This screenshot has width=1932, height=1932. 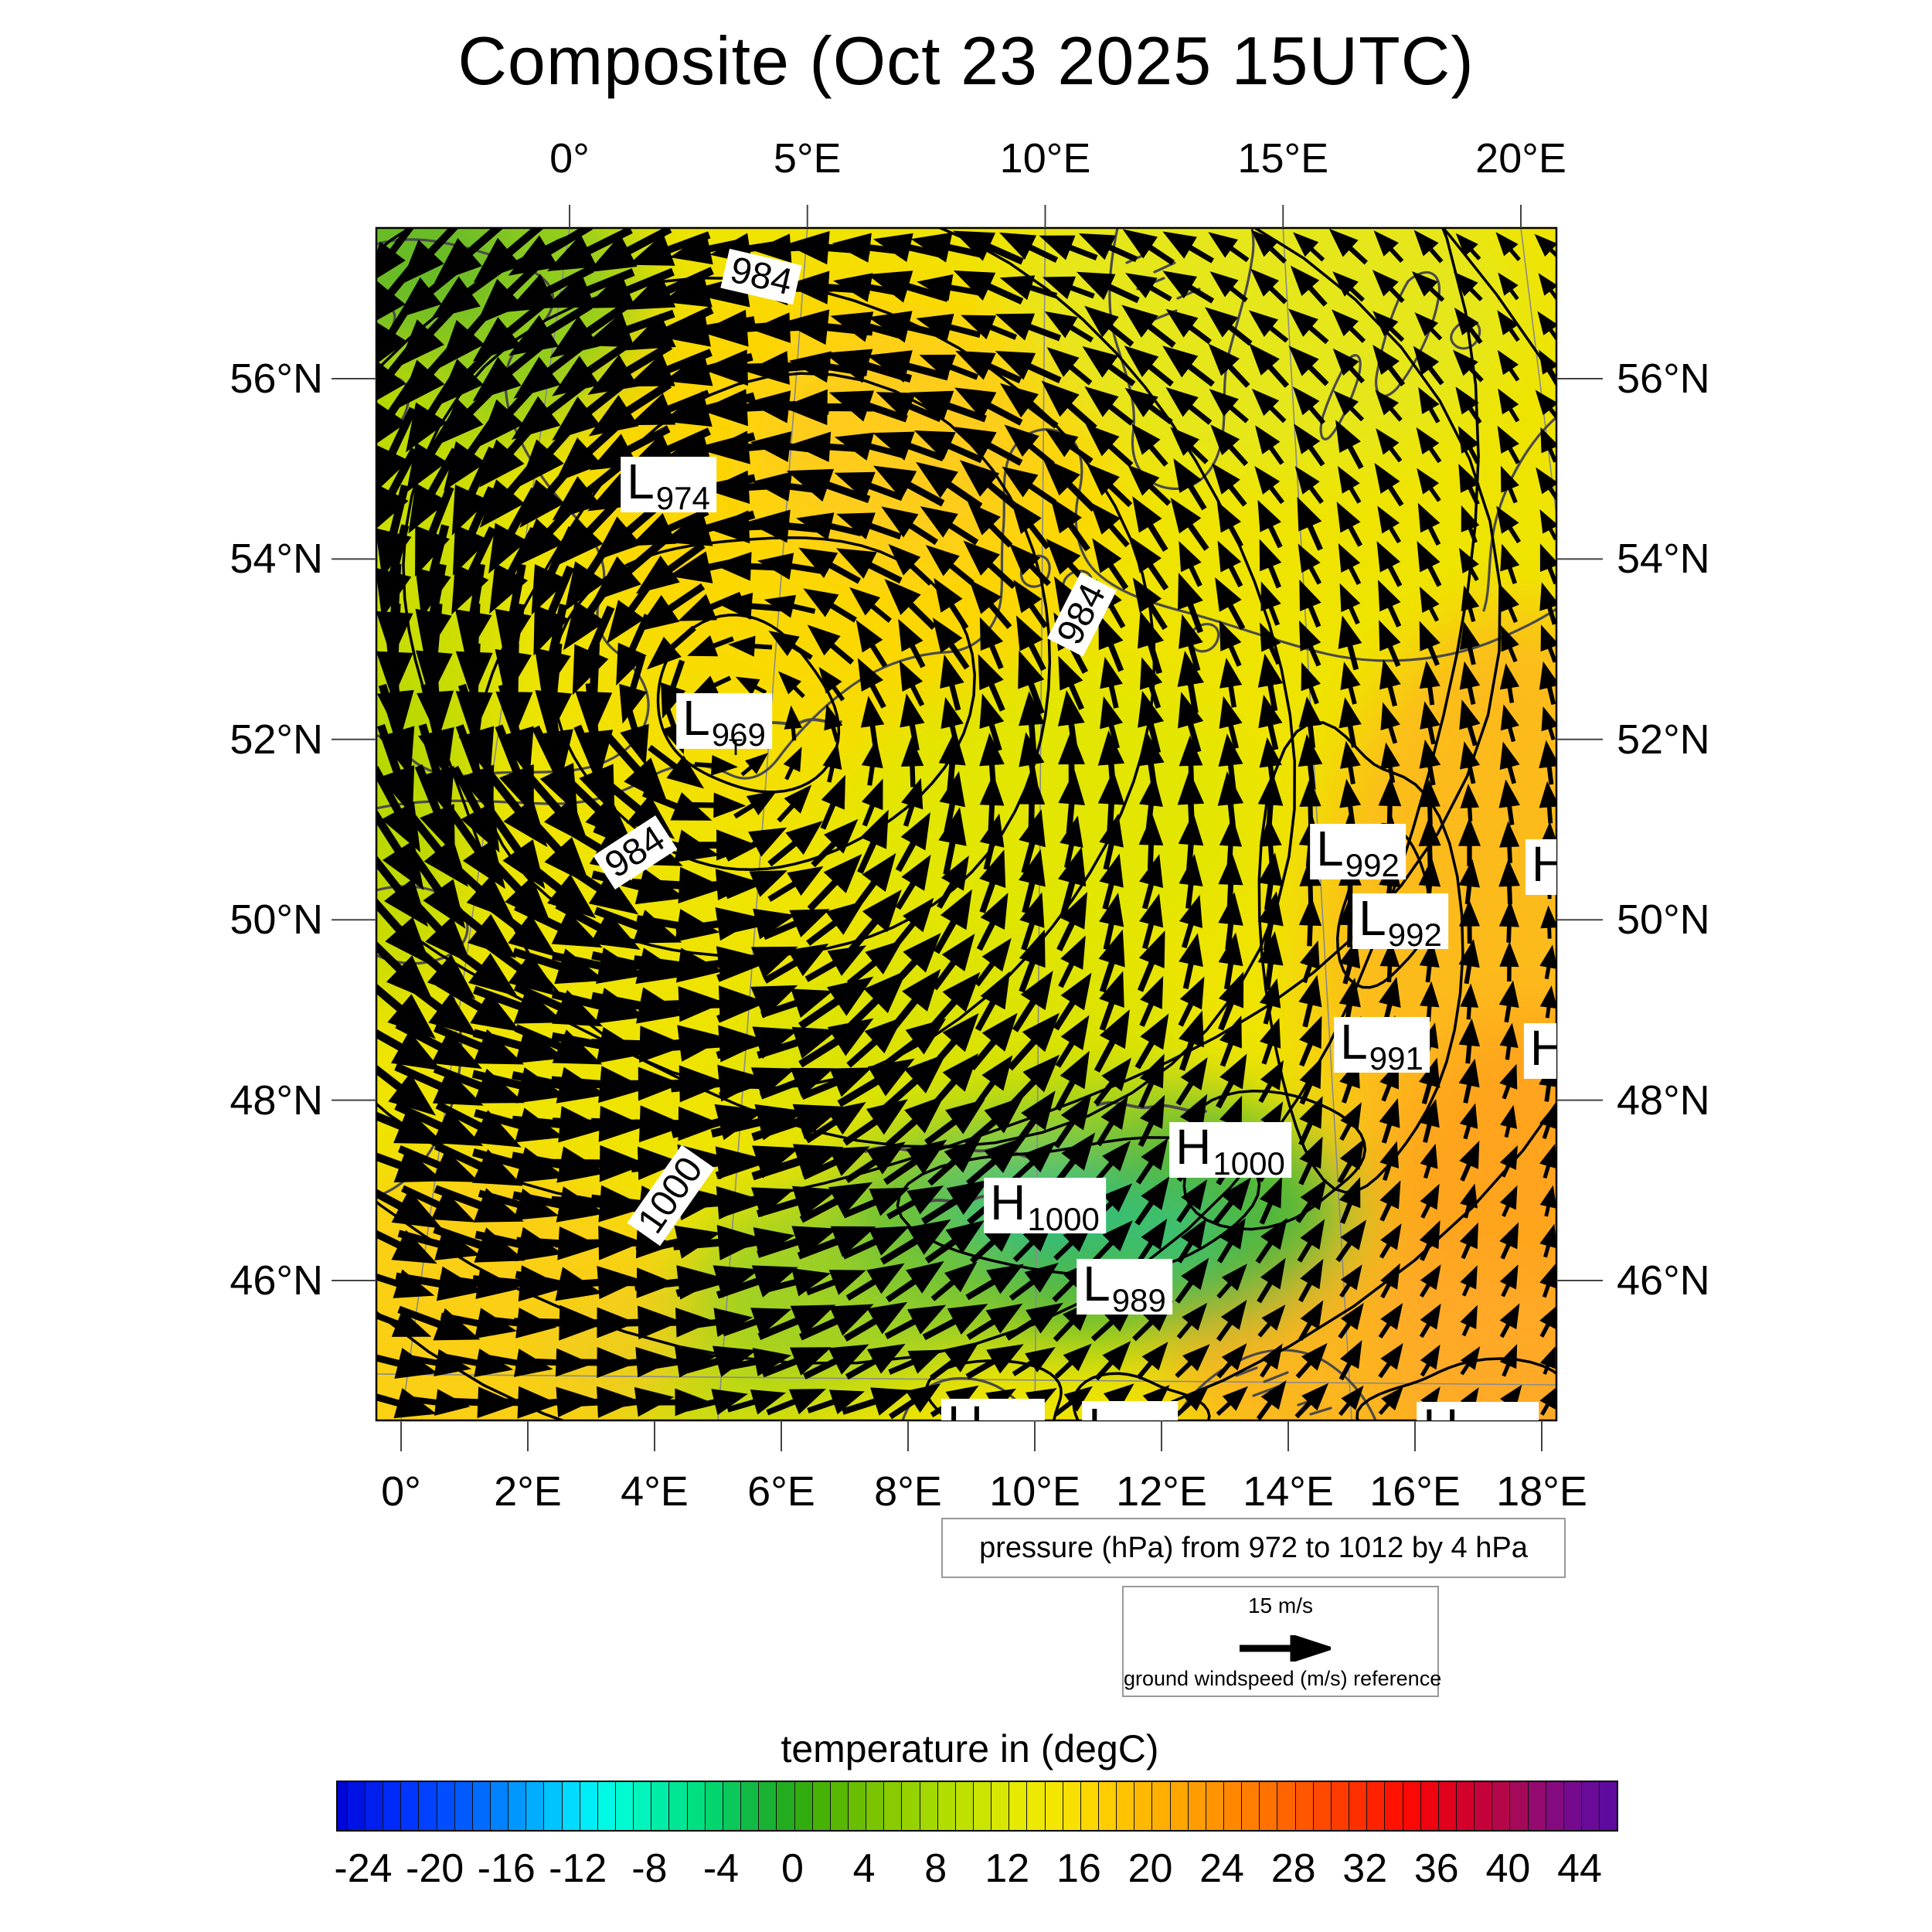 I want to click on lon-tick-label-bottom: 6°E, so click(x=781, y=1491).